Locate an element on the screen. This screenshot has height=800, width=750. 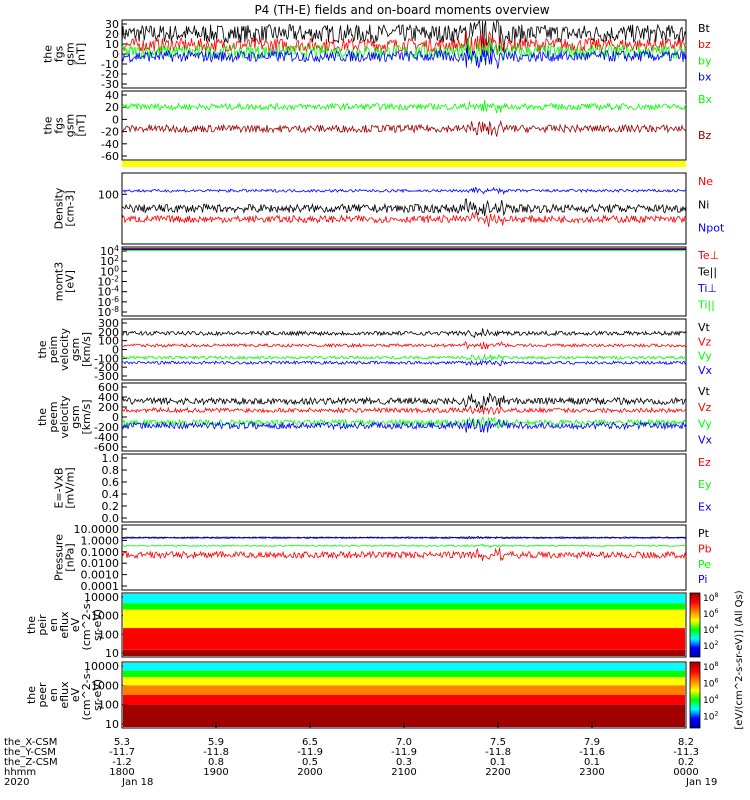
y-tick-label: 1.0000 is located at coordinates (100, 540).